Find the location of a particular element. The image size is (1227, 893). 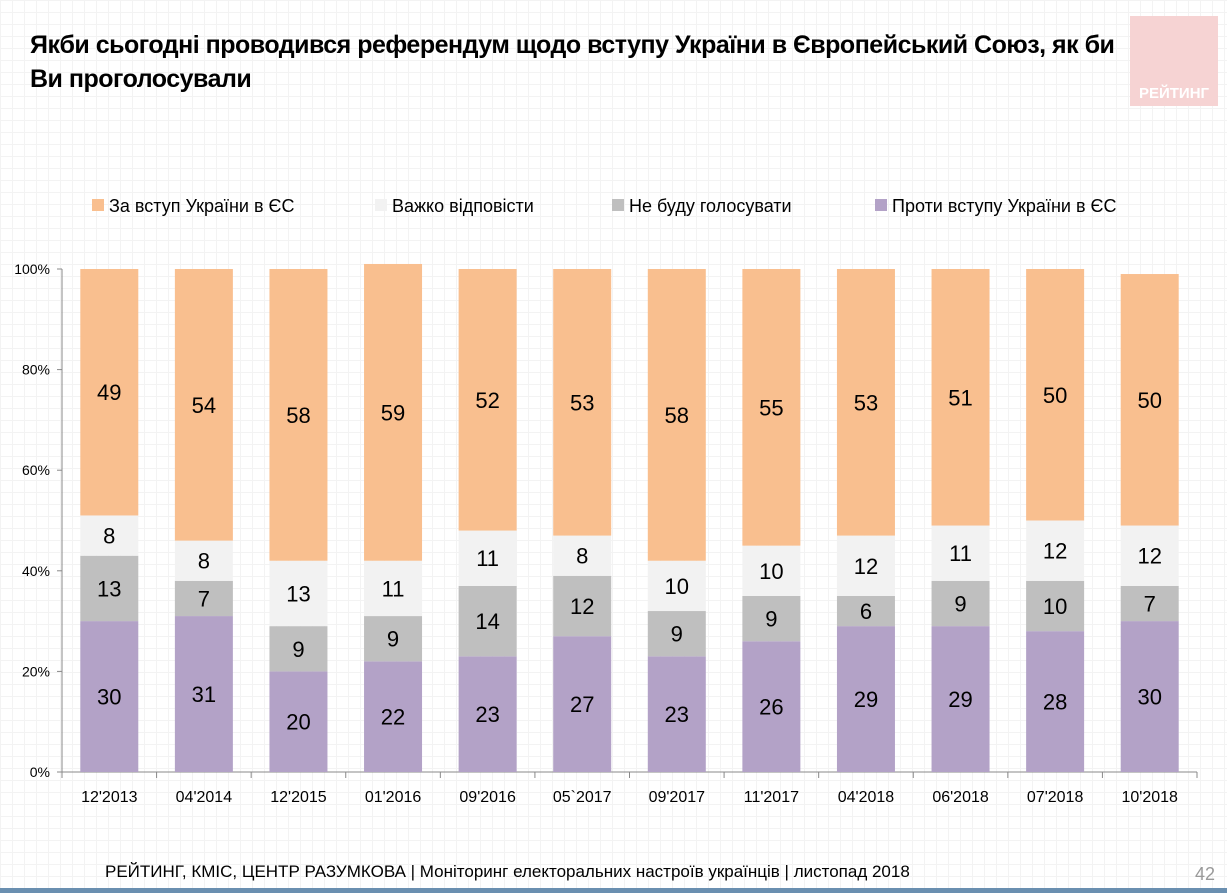

data-label: 6 is located at coordinates (866, 611).